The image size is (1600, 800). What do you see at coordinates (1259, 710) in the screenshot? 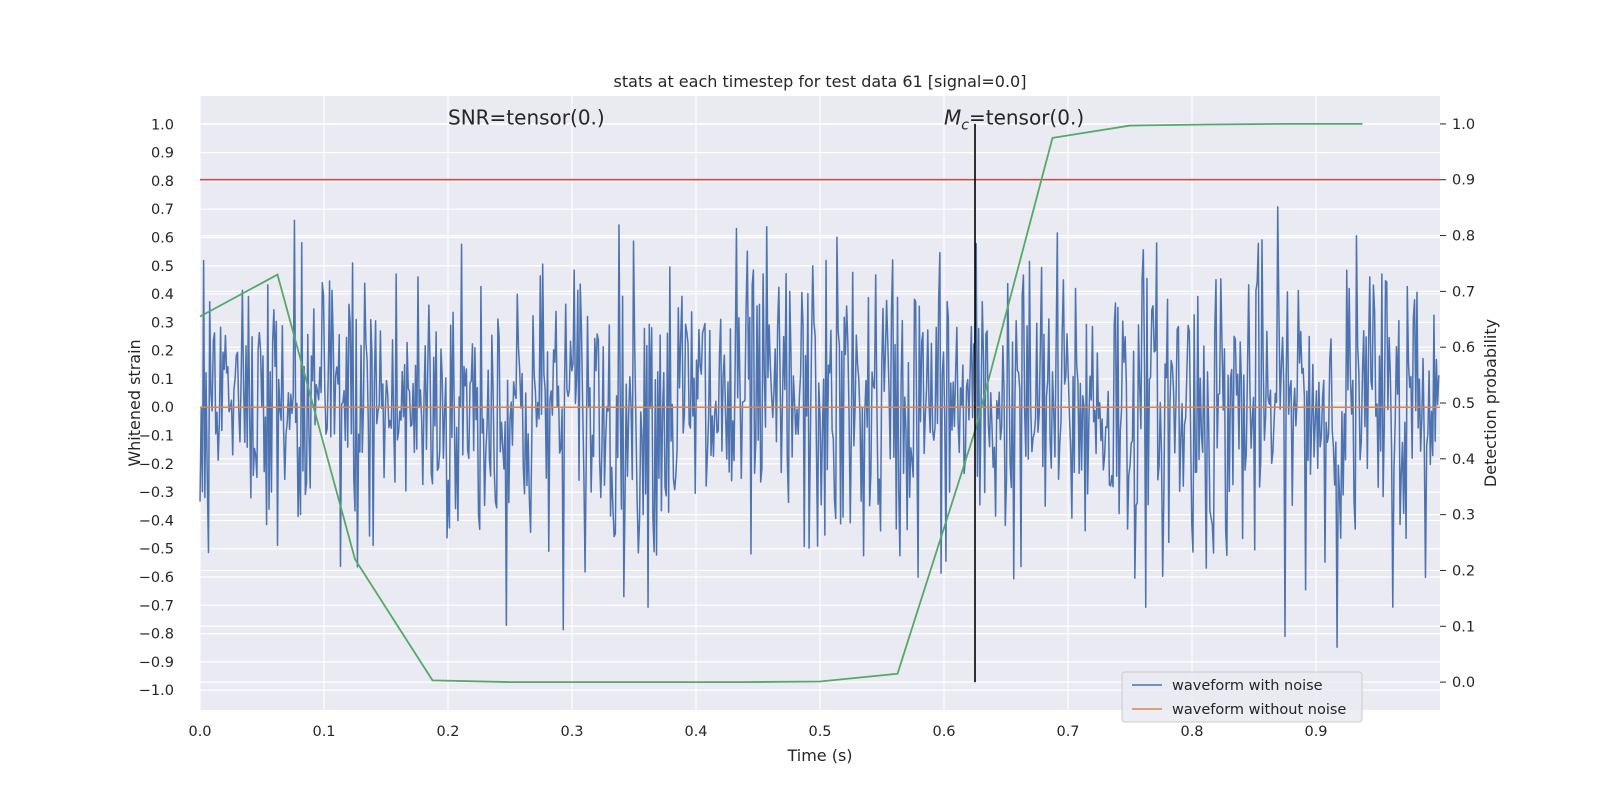
I see `legend-label-clean: waveform without noise` at bounding box center [1259, 710].